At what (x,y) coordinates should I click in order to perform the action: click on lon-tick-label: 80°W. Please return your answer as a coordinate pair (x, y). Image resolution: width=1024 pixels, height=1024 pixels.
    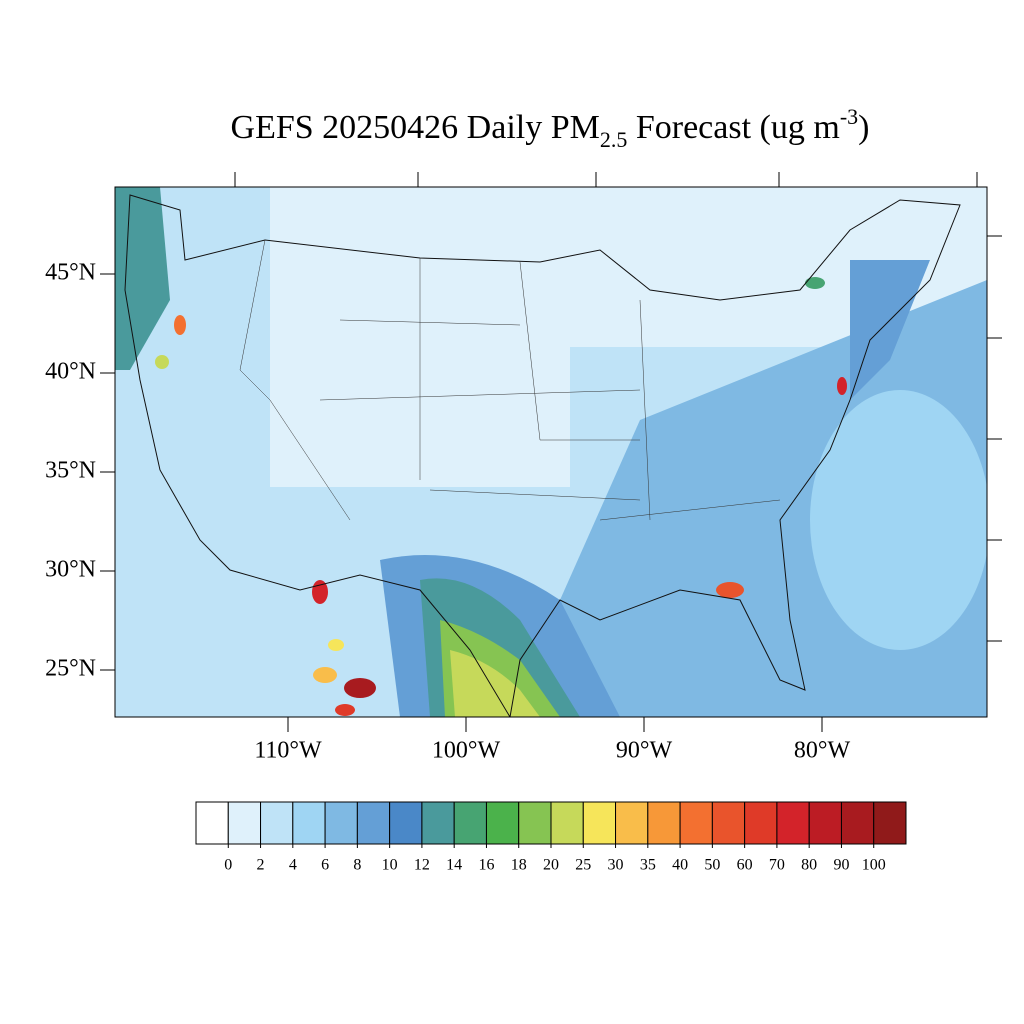
    Looking at the image, I should click on (822, 751).